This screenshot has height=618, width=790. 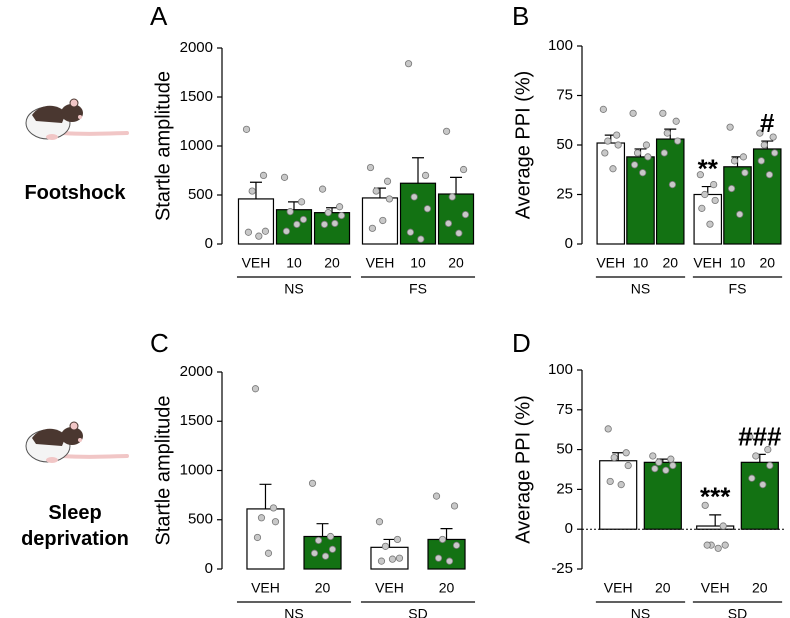 I want to click on y-tick-label: 25, so click(x=564, y=488).